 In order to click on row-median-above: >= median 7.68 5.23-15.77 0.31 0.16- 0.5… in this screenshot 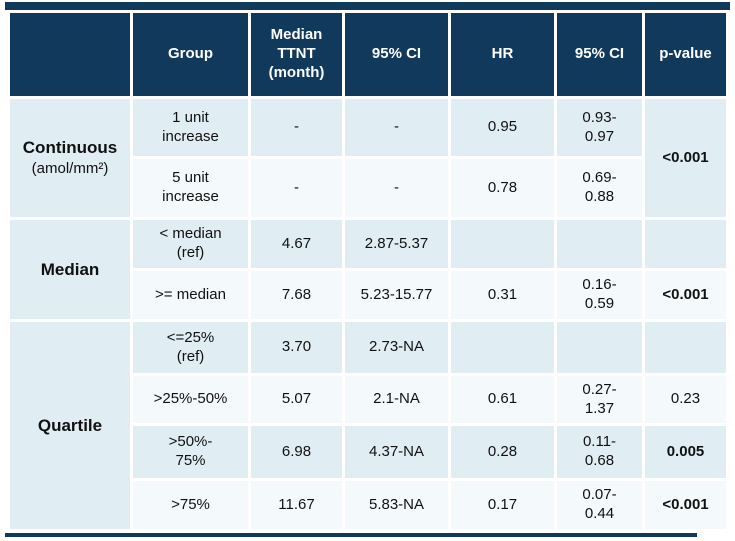, I will do `click(368, 295)`.